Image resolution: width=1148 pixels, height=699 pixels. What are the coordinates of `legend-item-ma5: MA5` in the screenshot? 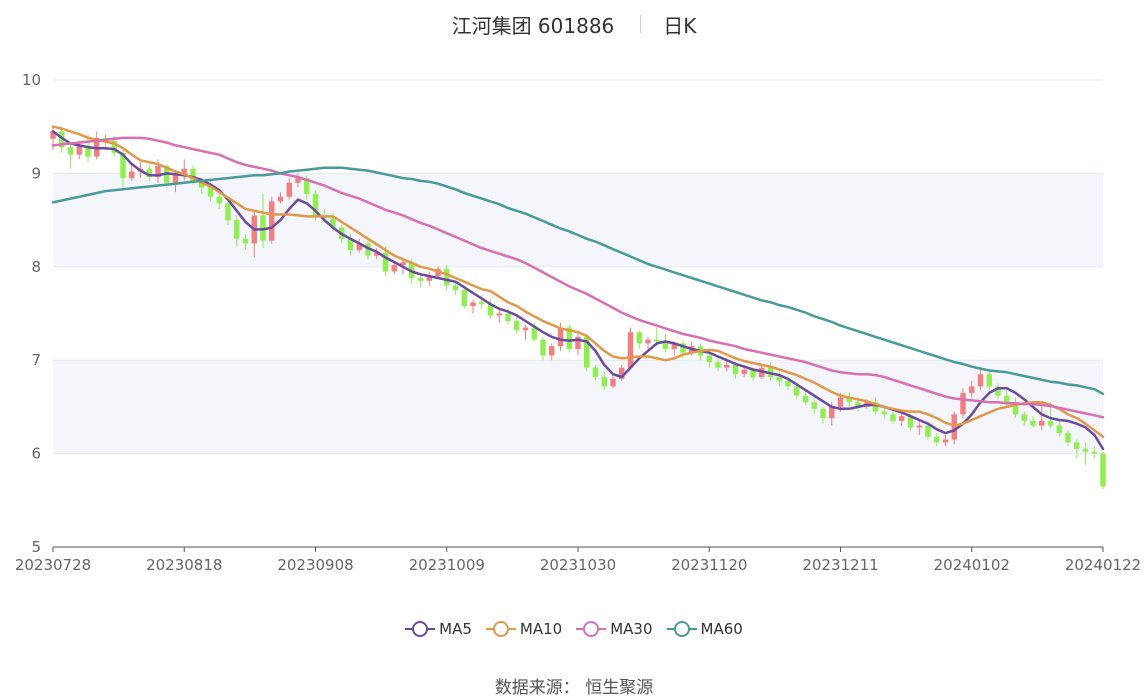 It's located at (438, 629).